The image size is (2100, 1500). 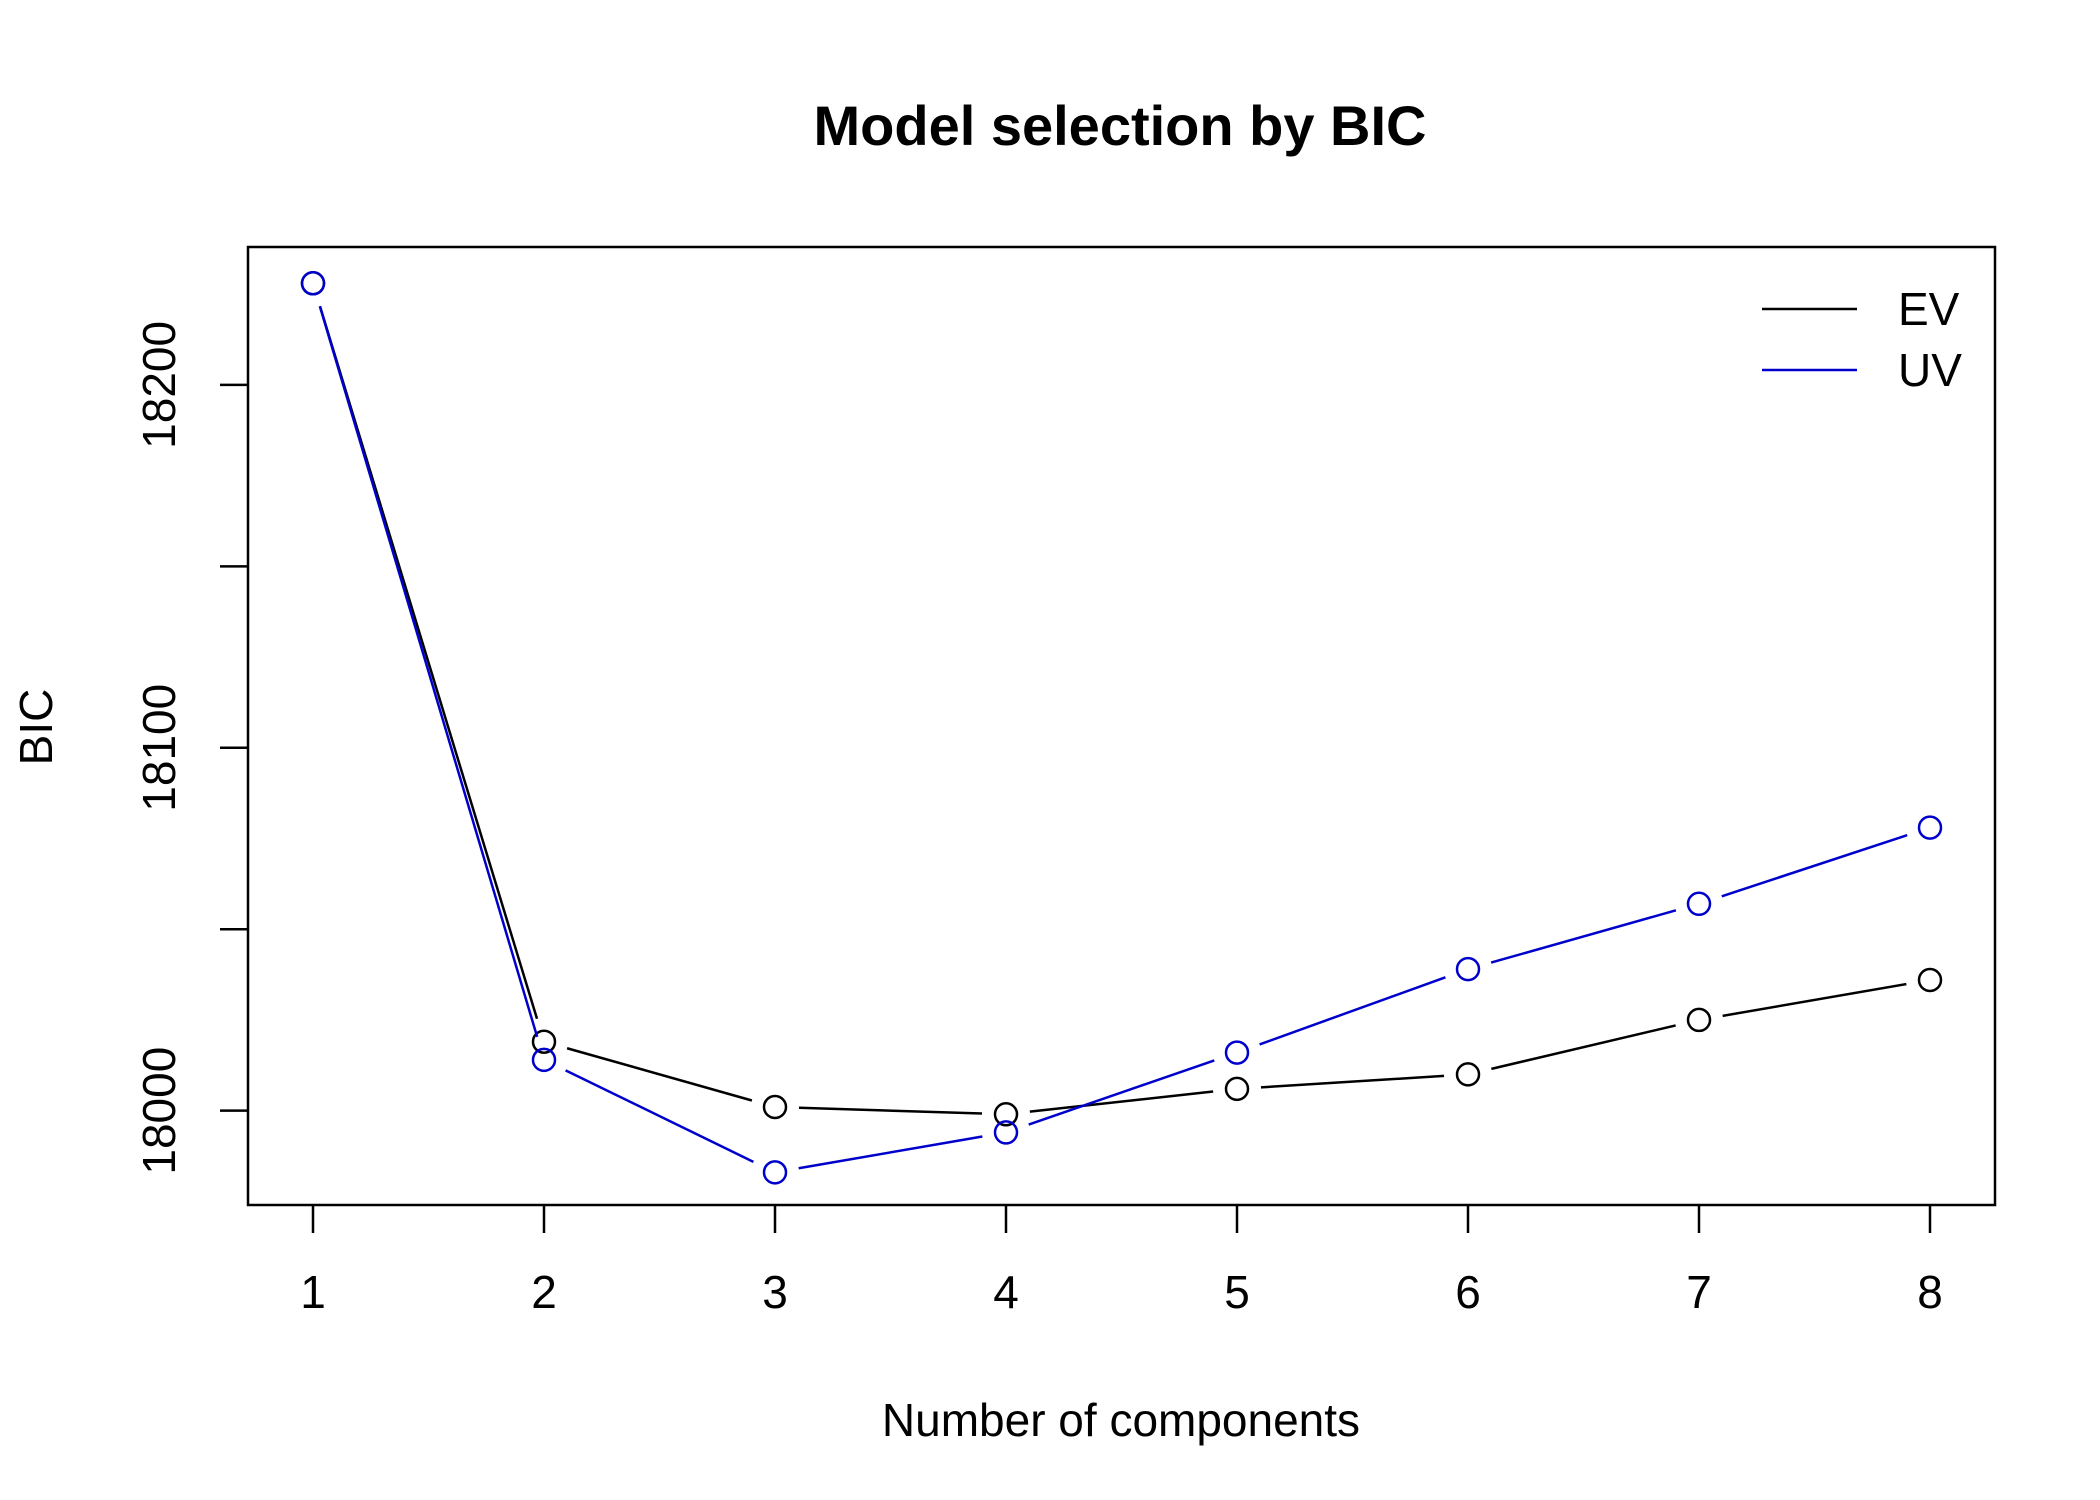 I want to click on x-tick-label-5: 5, so click(x=1237, y=1292).